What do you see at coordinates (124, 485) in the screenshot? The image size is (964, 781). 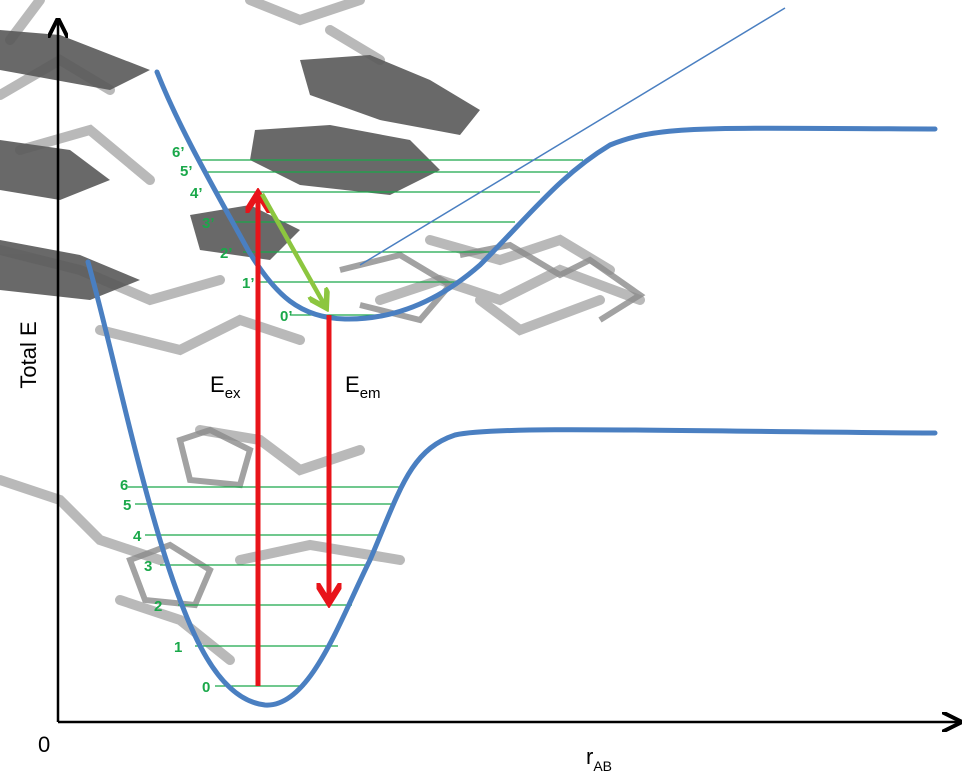 I see `level-label: 6` at bounding box center [124, 485].